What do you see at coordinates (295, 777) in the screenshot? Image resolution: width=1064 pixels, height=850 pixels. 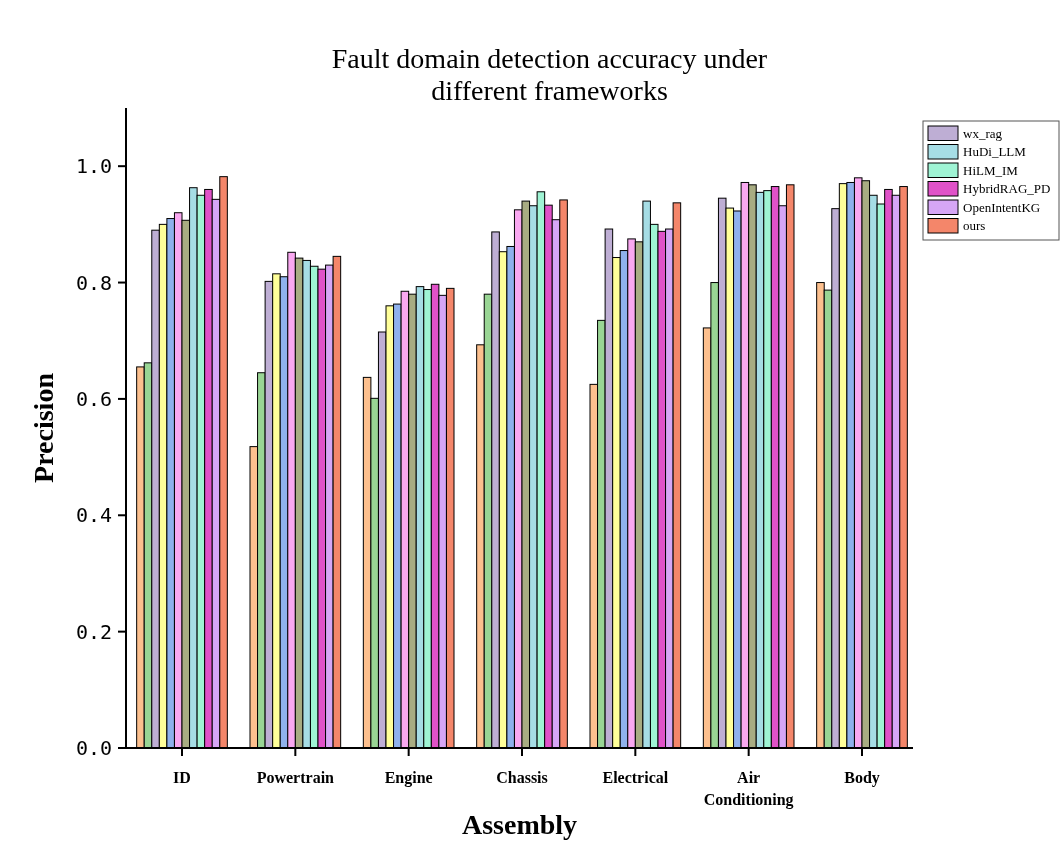 I see `x-tick-label: Powertrain` at bounding box center [295, 777].